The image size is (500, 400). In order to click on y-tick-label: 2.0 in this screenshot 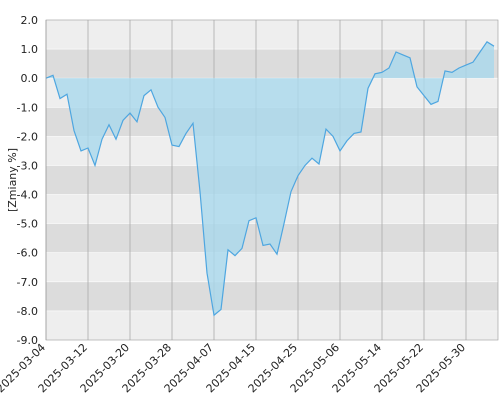, I will do `click(30, 20)`.